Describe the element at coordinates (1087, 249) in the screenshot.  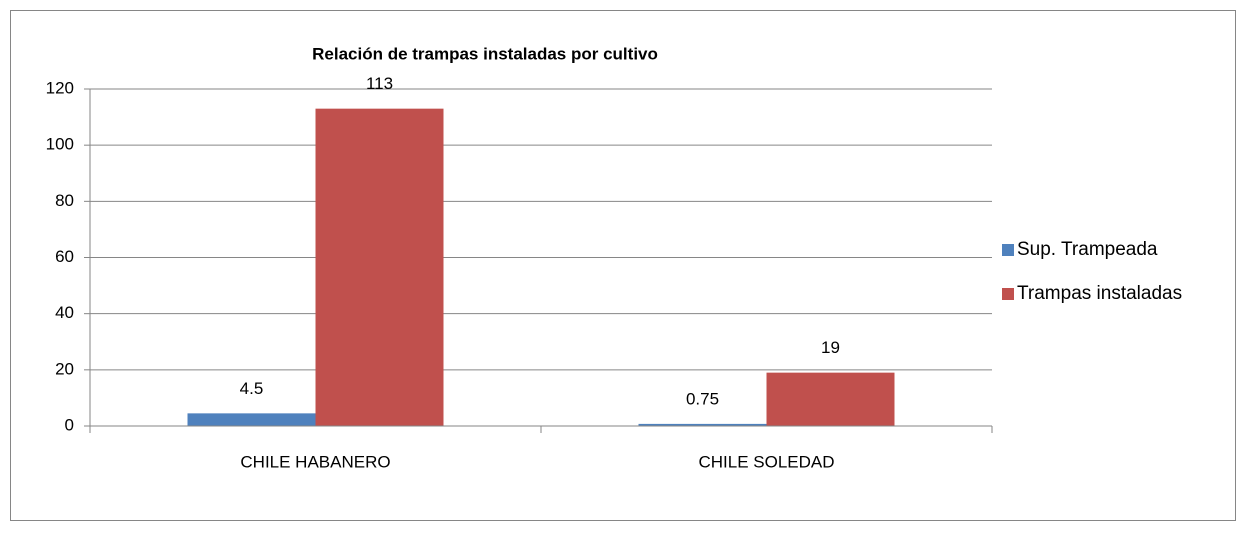
I see `legend-label: Sup. Trampeada` at that location.